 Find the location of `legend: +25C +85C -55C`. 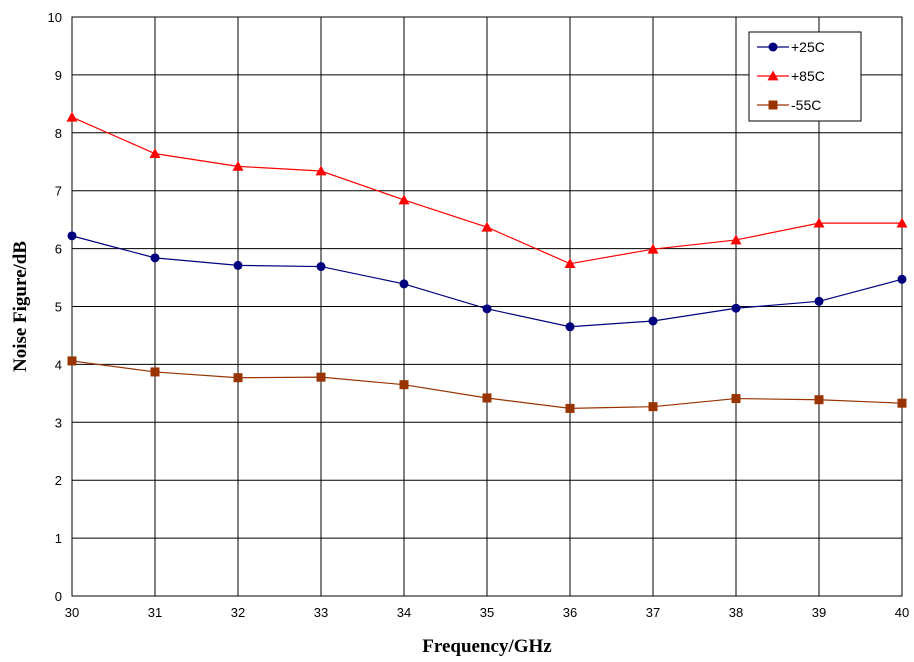

legend: +25C +85C -55C is located at coordinates (805, 76).